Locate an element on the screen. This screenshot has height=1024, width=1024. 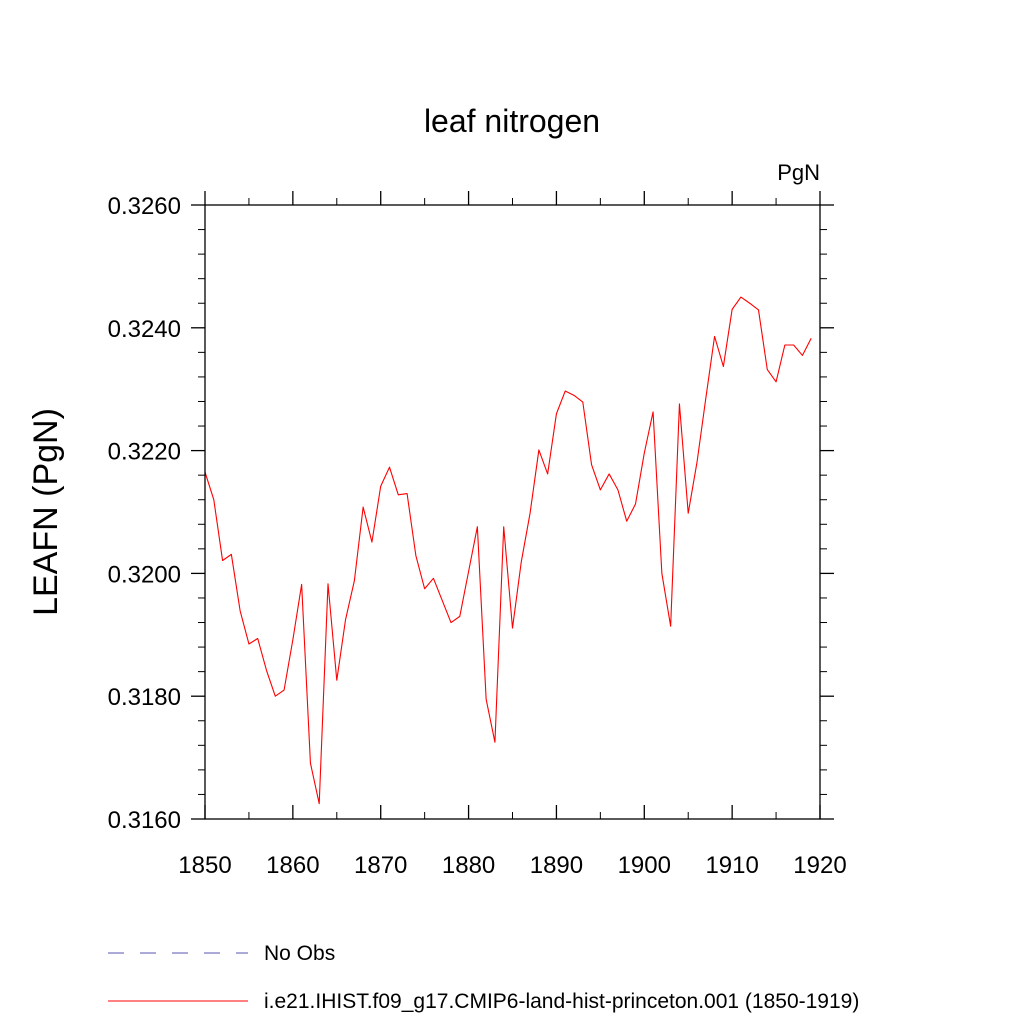
y-tick-label: 0.3220 is located at coordinates (144, 452).